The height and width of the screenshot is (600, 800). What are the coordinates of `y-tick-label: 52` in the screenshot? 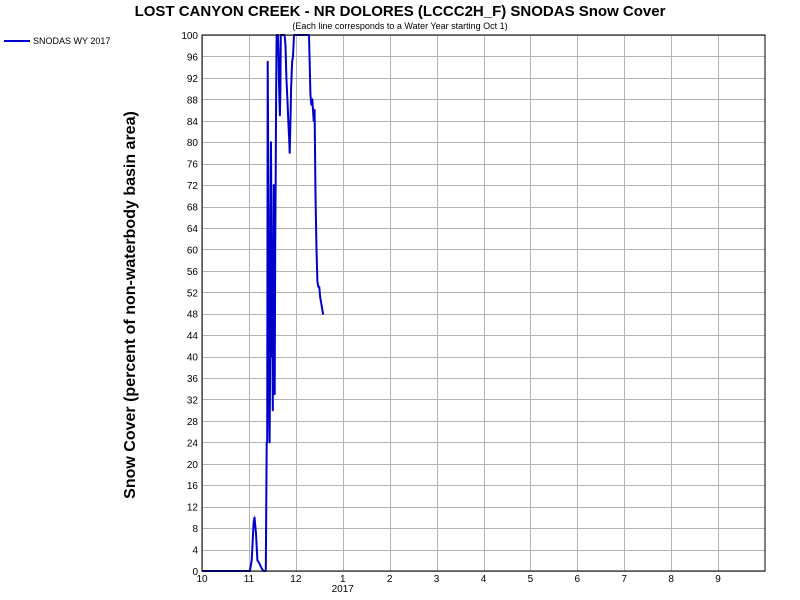 It's located at (193, 293).